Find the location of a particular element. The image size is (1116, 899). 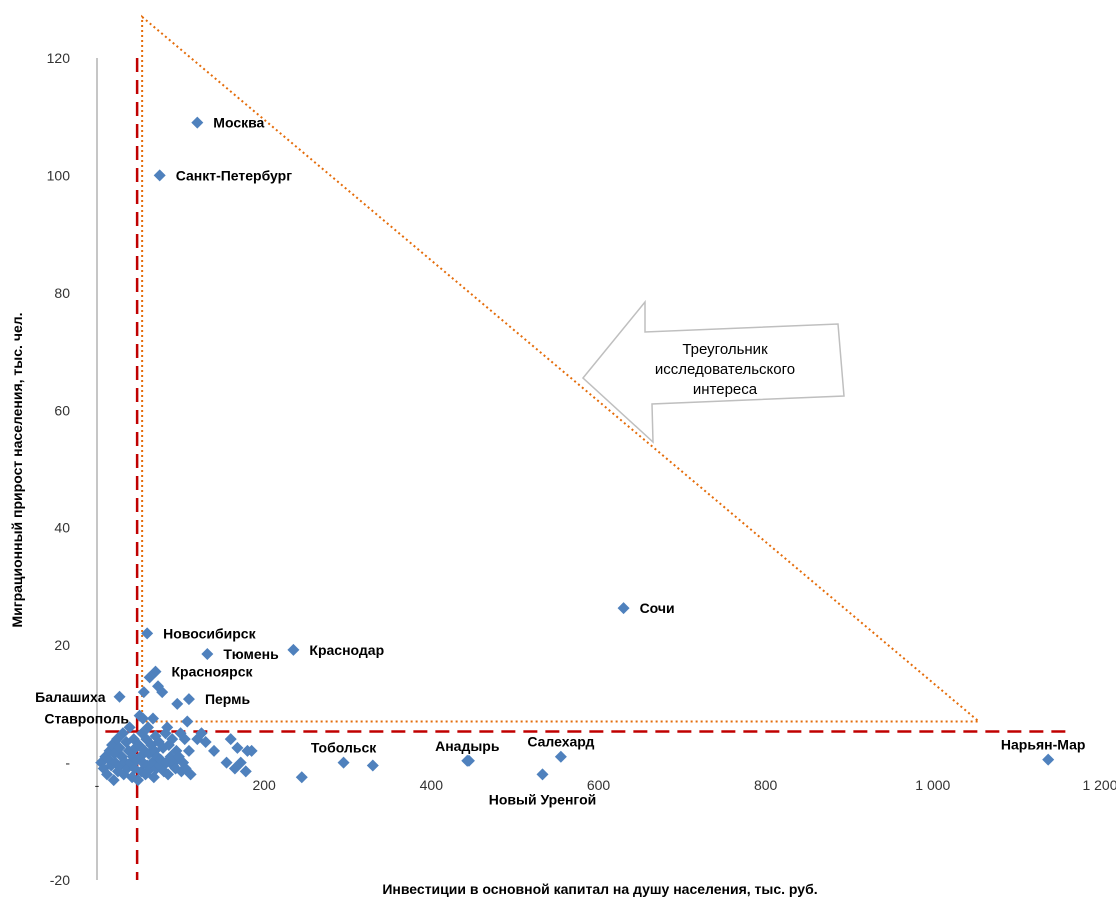

point-label: Сочи is located at coordinates (657, 608).